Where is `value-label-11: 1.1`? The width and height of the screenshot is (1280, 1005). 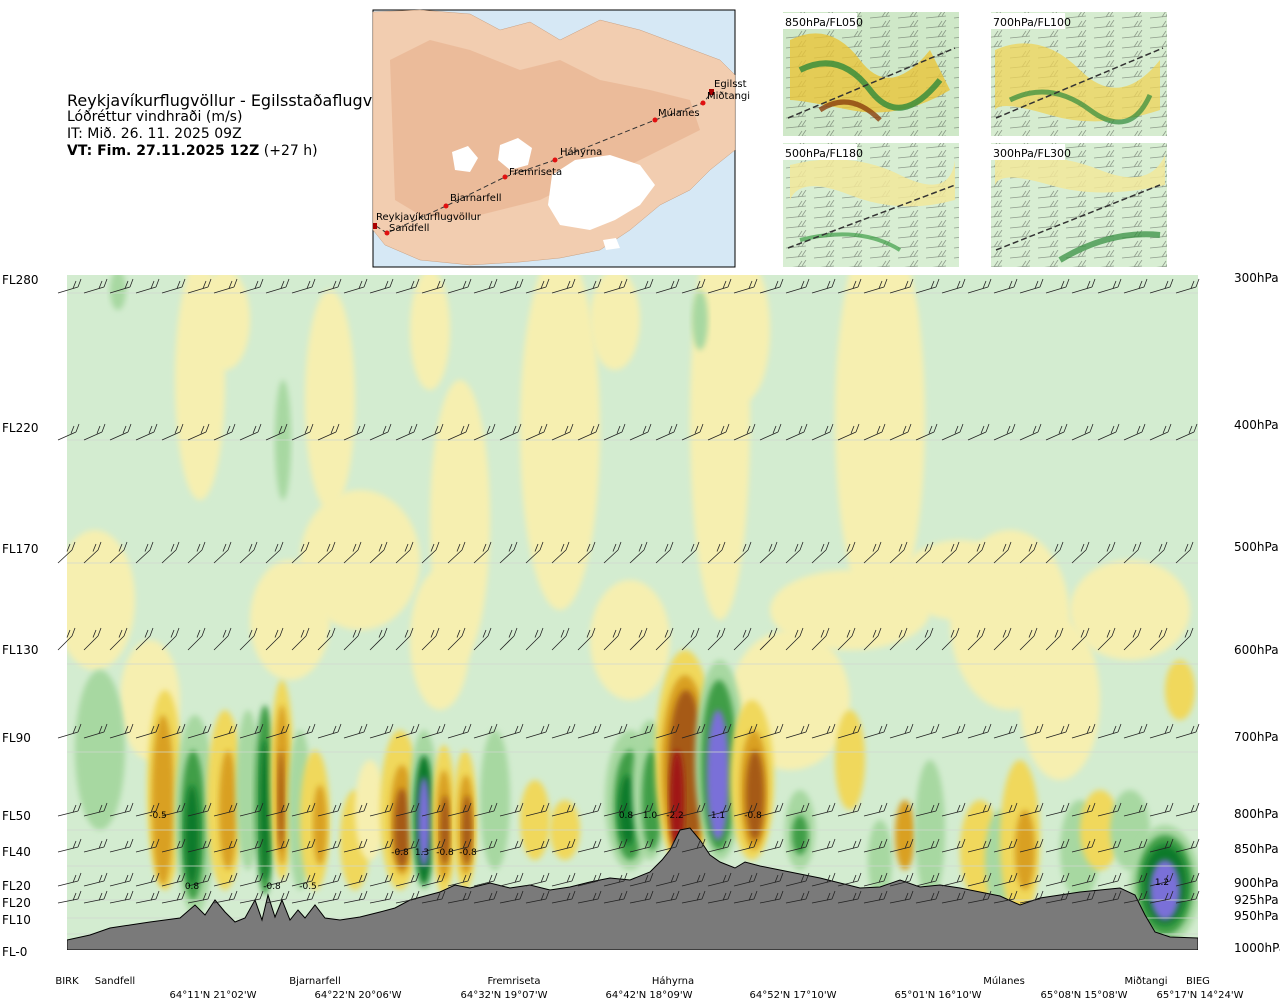
value-label-11: 1.1 is located at coordinates (718, 816).